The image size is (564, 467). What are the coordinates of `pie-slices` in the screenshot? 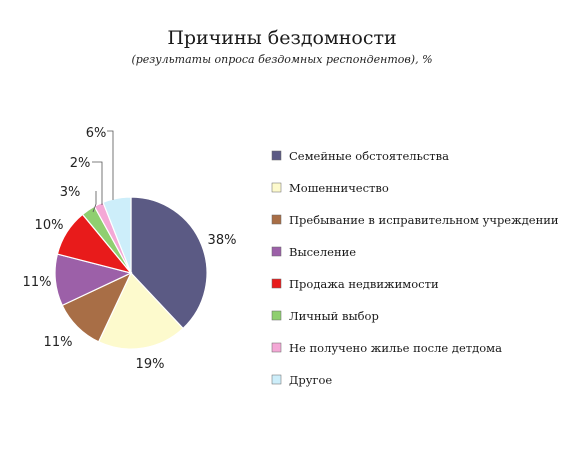 It's located at (131, 273).